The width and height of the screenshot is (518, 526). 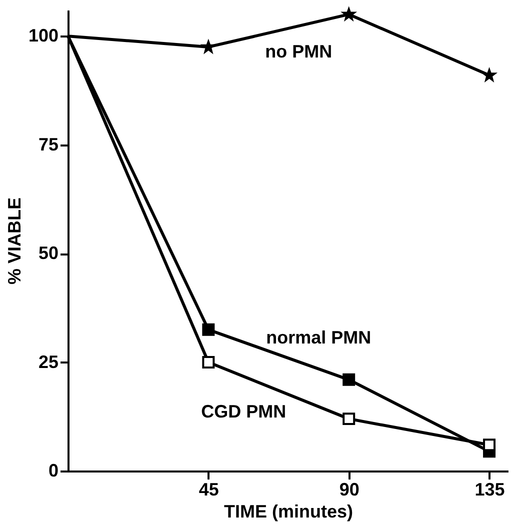 What do you see at coordinates (489, 490) in the screenshot?
I see `x-tick-label: 135` at bounding box center [489, 490].